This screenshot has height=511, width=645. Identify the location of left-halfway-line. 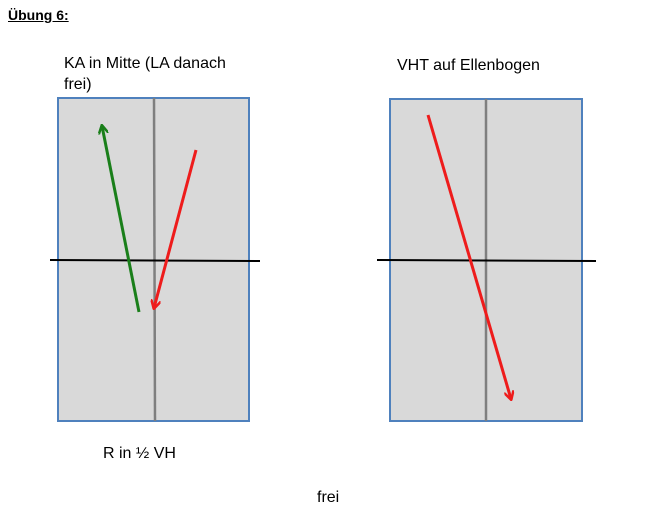
(155, 260).